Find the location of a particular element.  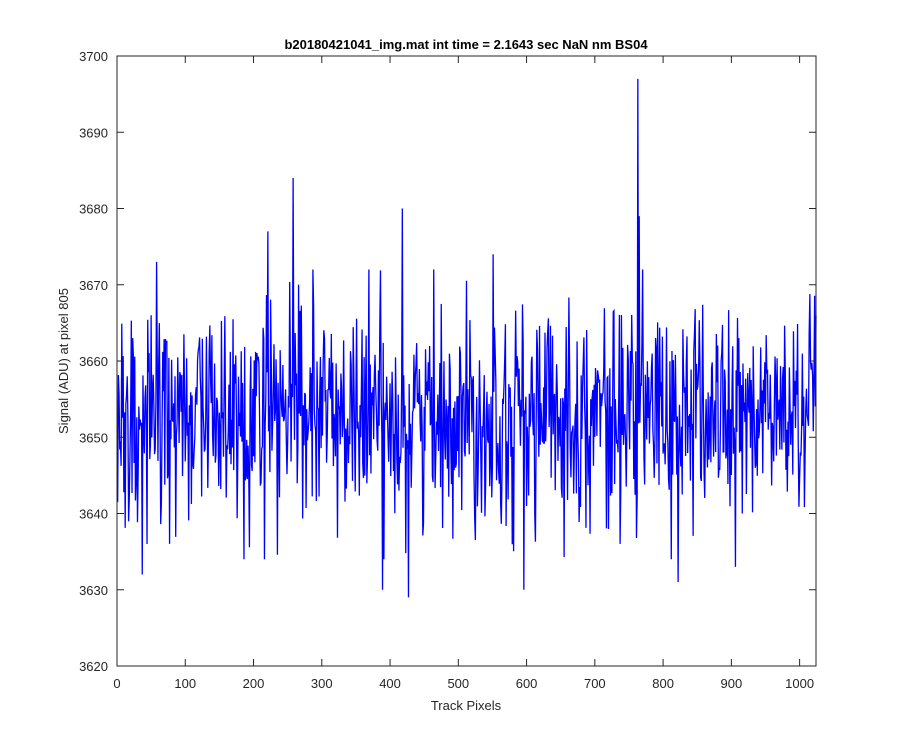

x-tick-label: 0 is located at coordinates (116, 683).